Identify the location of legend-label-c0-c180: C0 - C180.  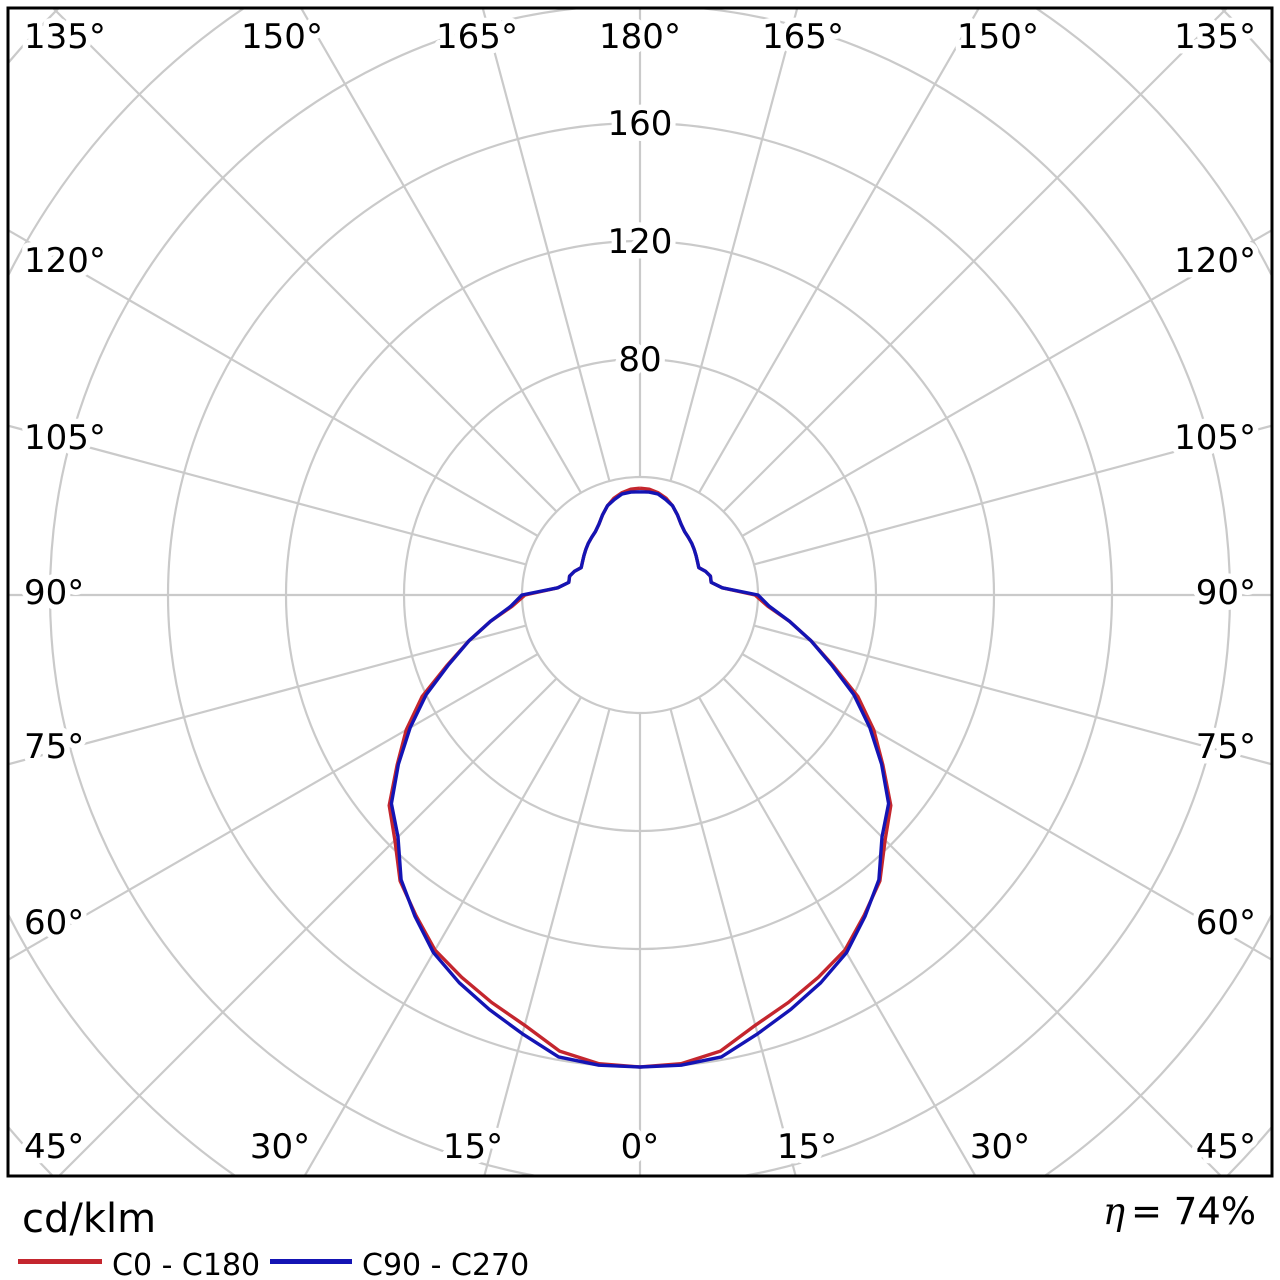
(186, 1264).